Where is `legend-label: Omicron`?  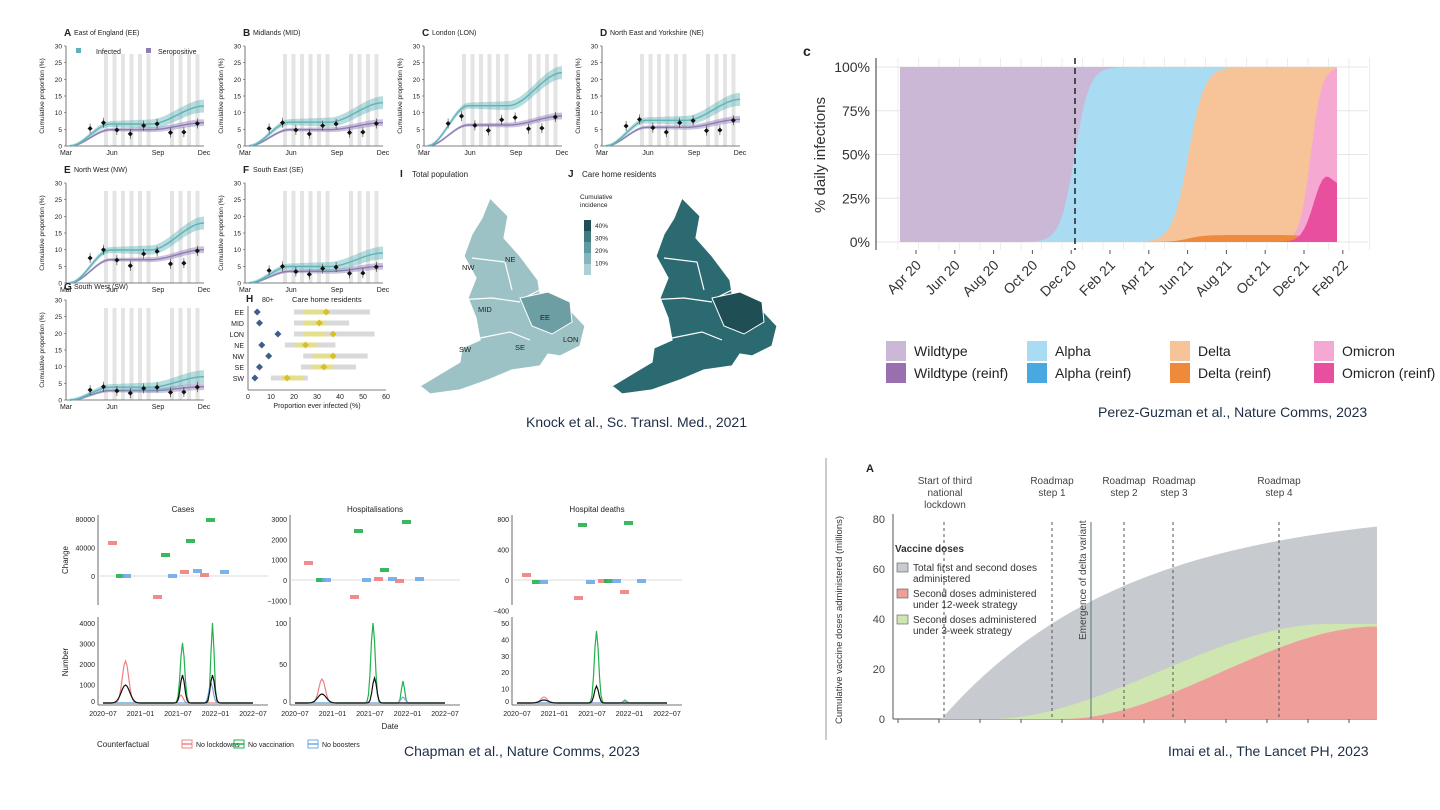 legend-label: Omicron is located at coordinates (1368, 351).